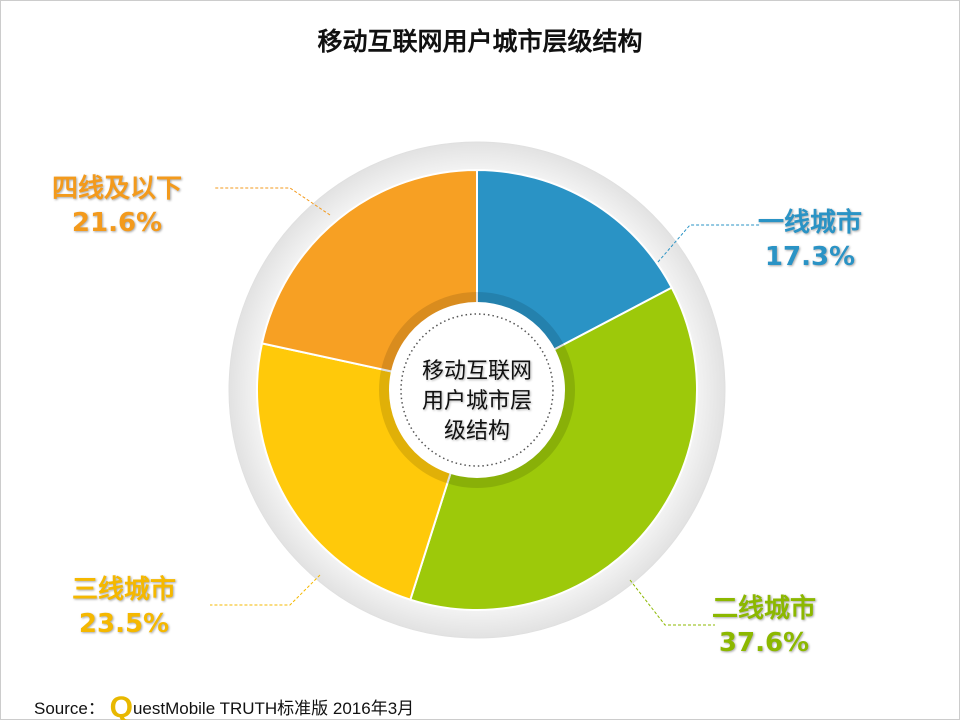  I want to click on leader-line-tier1, so click(708, 243).